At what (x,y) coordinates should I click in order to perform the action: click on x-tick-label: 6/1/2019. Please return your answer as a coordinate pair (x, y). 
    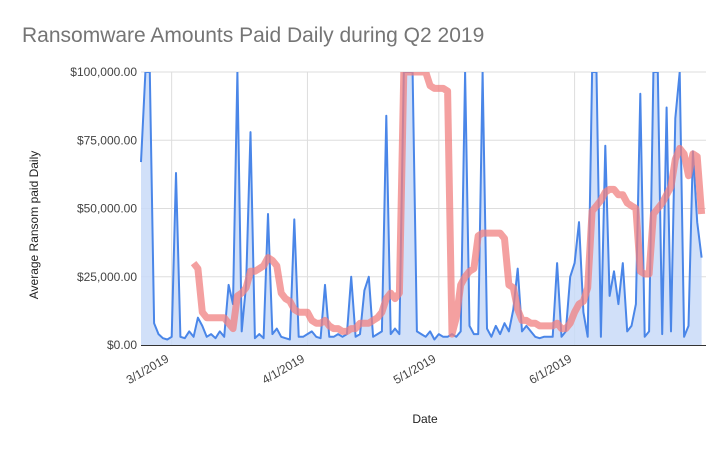
    Looking at the image, I should click on (551, 369).